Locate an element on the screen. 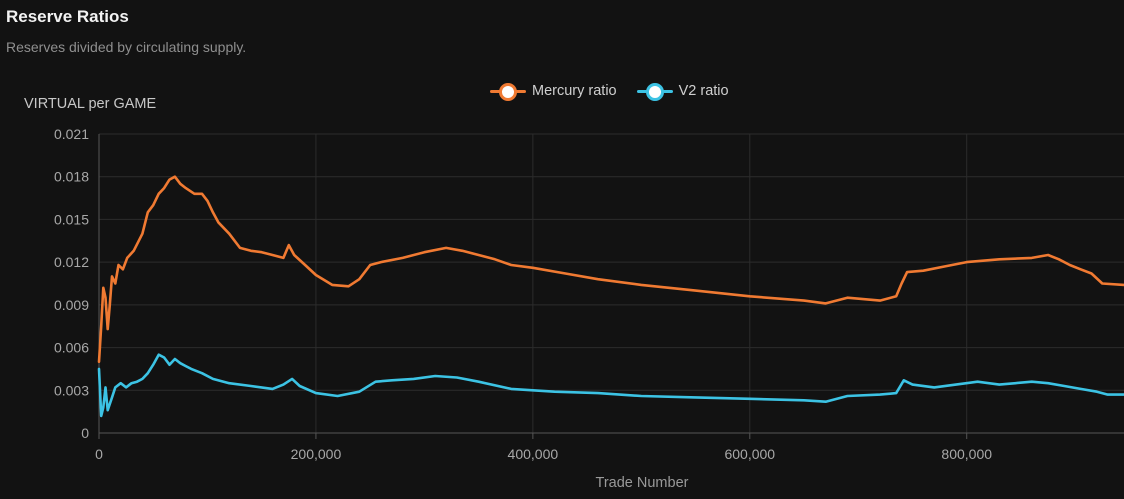  x-tick-label-2: 400,000 is located at coordinates (533, 454).